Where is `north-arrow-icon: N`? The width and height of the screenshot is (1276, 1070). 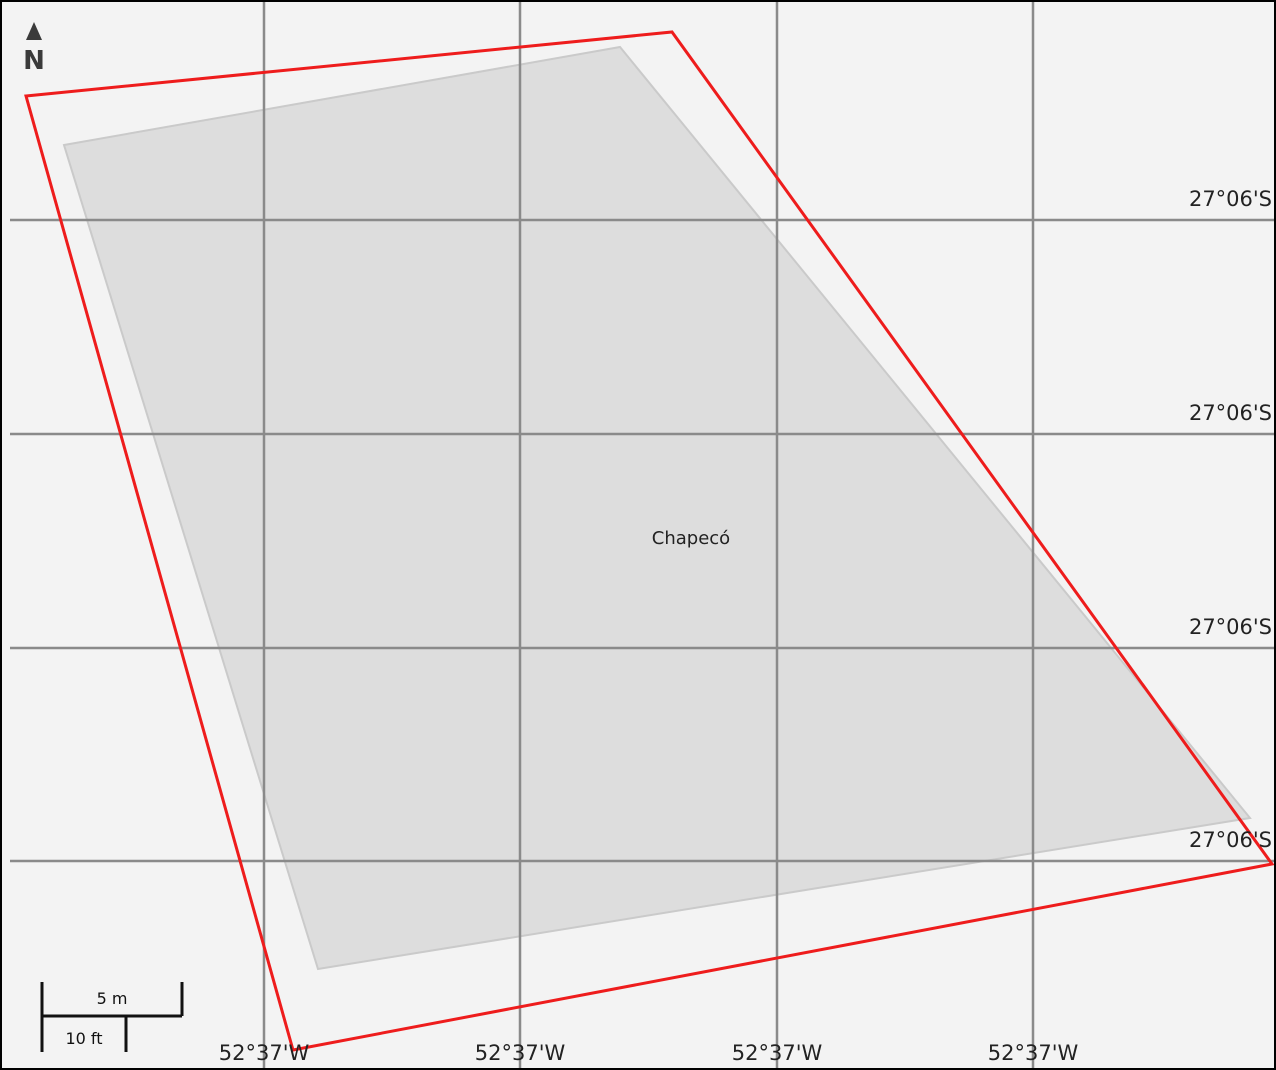 north-arrow-icon: N is located at coordinates (34, 49).